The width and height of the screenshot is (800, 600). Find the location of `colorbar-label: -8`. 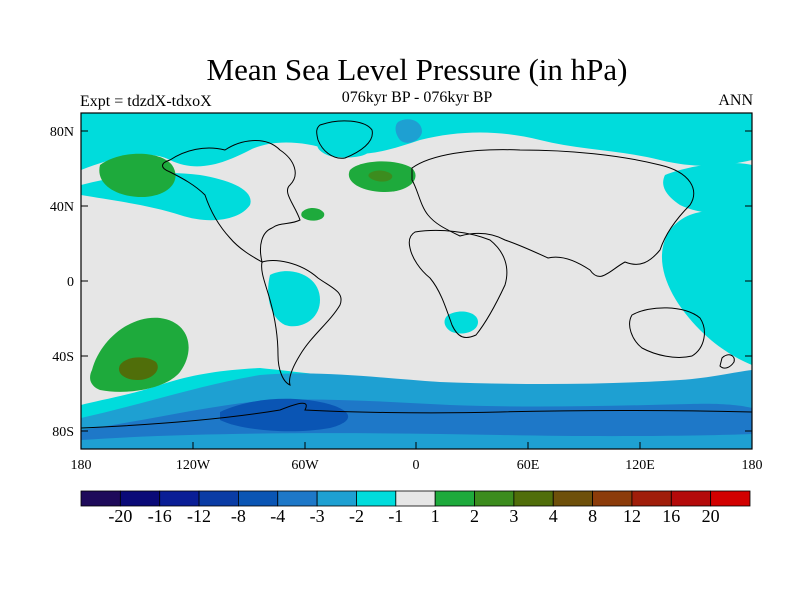

colorbar-label: -8 is located at coordinates (238, 516).